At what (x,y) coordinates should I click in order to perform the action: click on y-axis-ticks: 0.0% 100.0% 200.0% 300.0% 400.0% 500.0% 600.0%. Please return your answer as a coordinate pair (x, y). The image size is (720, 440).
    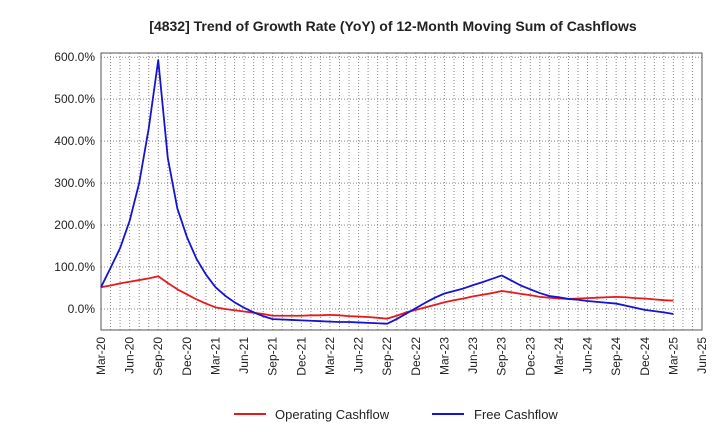
    Looking at the image, I should click on (74, 183).